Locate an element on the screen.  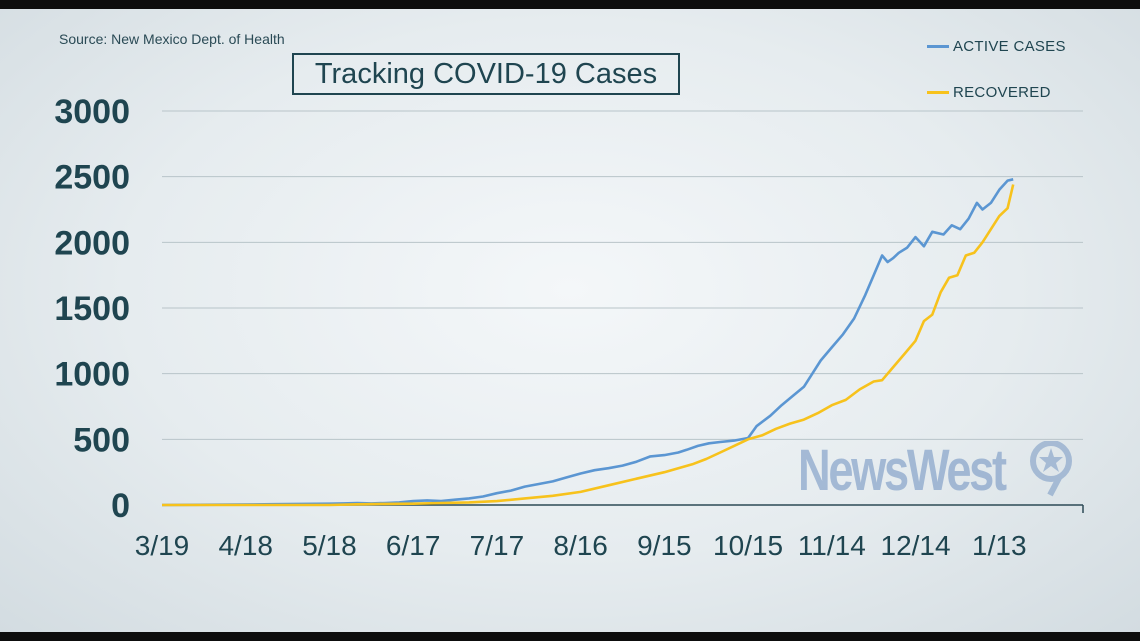
y-tick-label: 1500 is located at coordinates (92, 309).